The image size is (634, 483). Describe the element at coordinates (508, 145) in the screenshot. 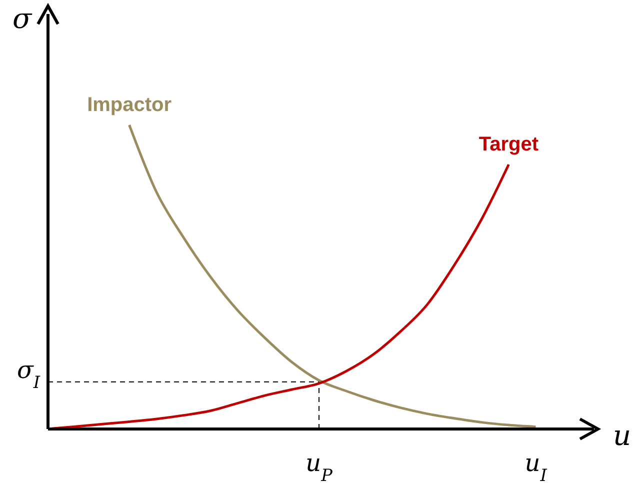

I see `series-label: Target` at that location.